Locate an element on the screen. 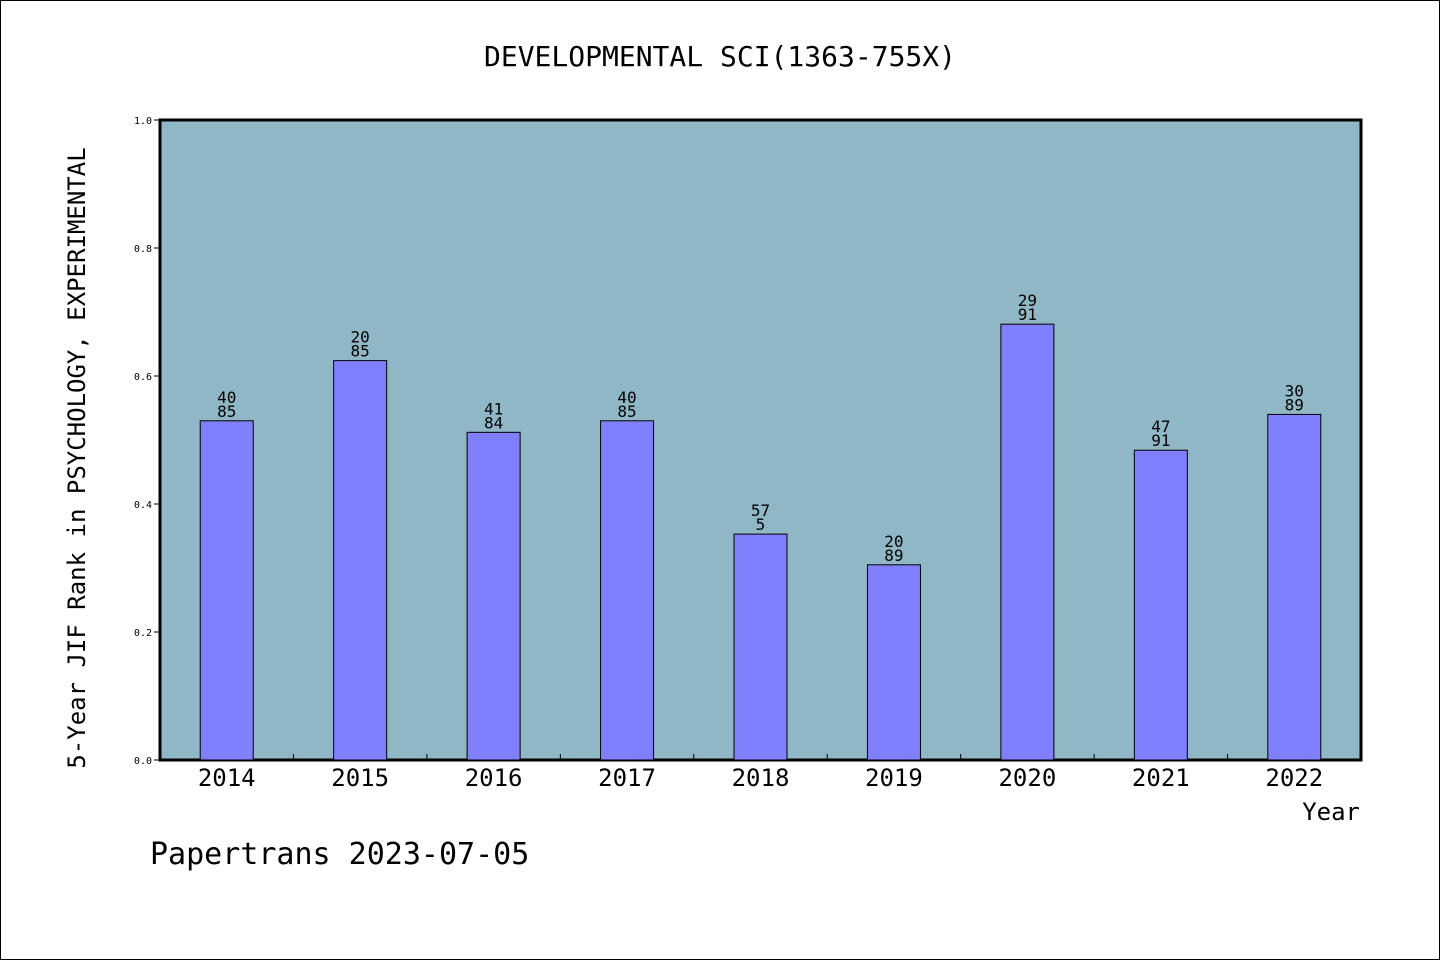 Image resolution: width=1440 pixels, height=960 pixels. bar-2022 is located at coordinates (1294, 587).